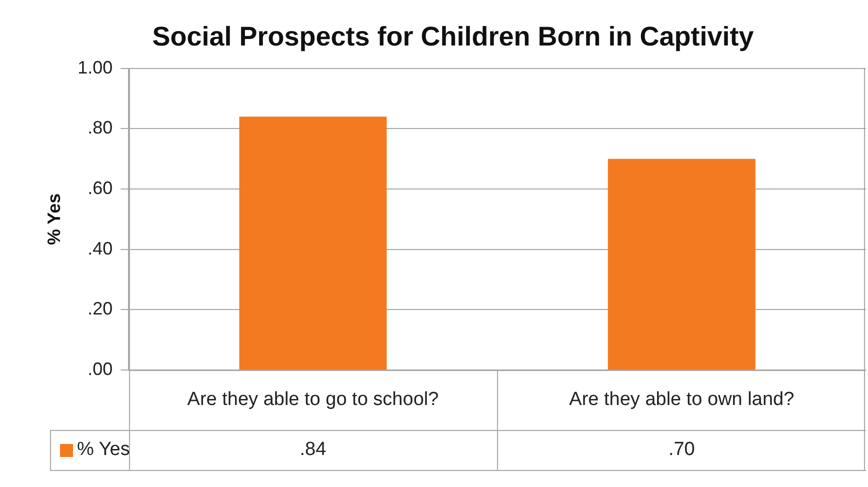  What do you see at coordinates (95, 67) in the screenshot?
I see `y-tick-label: 1.00` at bounding box center [95, 67].